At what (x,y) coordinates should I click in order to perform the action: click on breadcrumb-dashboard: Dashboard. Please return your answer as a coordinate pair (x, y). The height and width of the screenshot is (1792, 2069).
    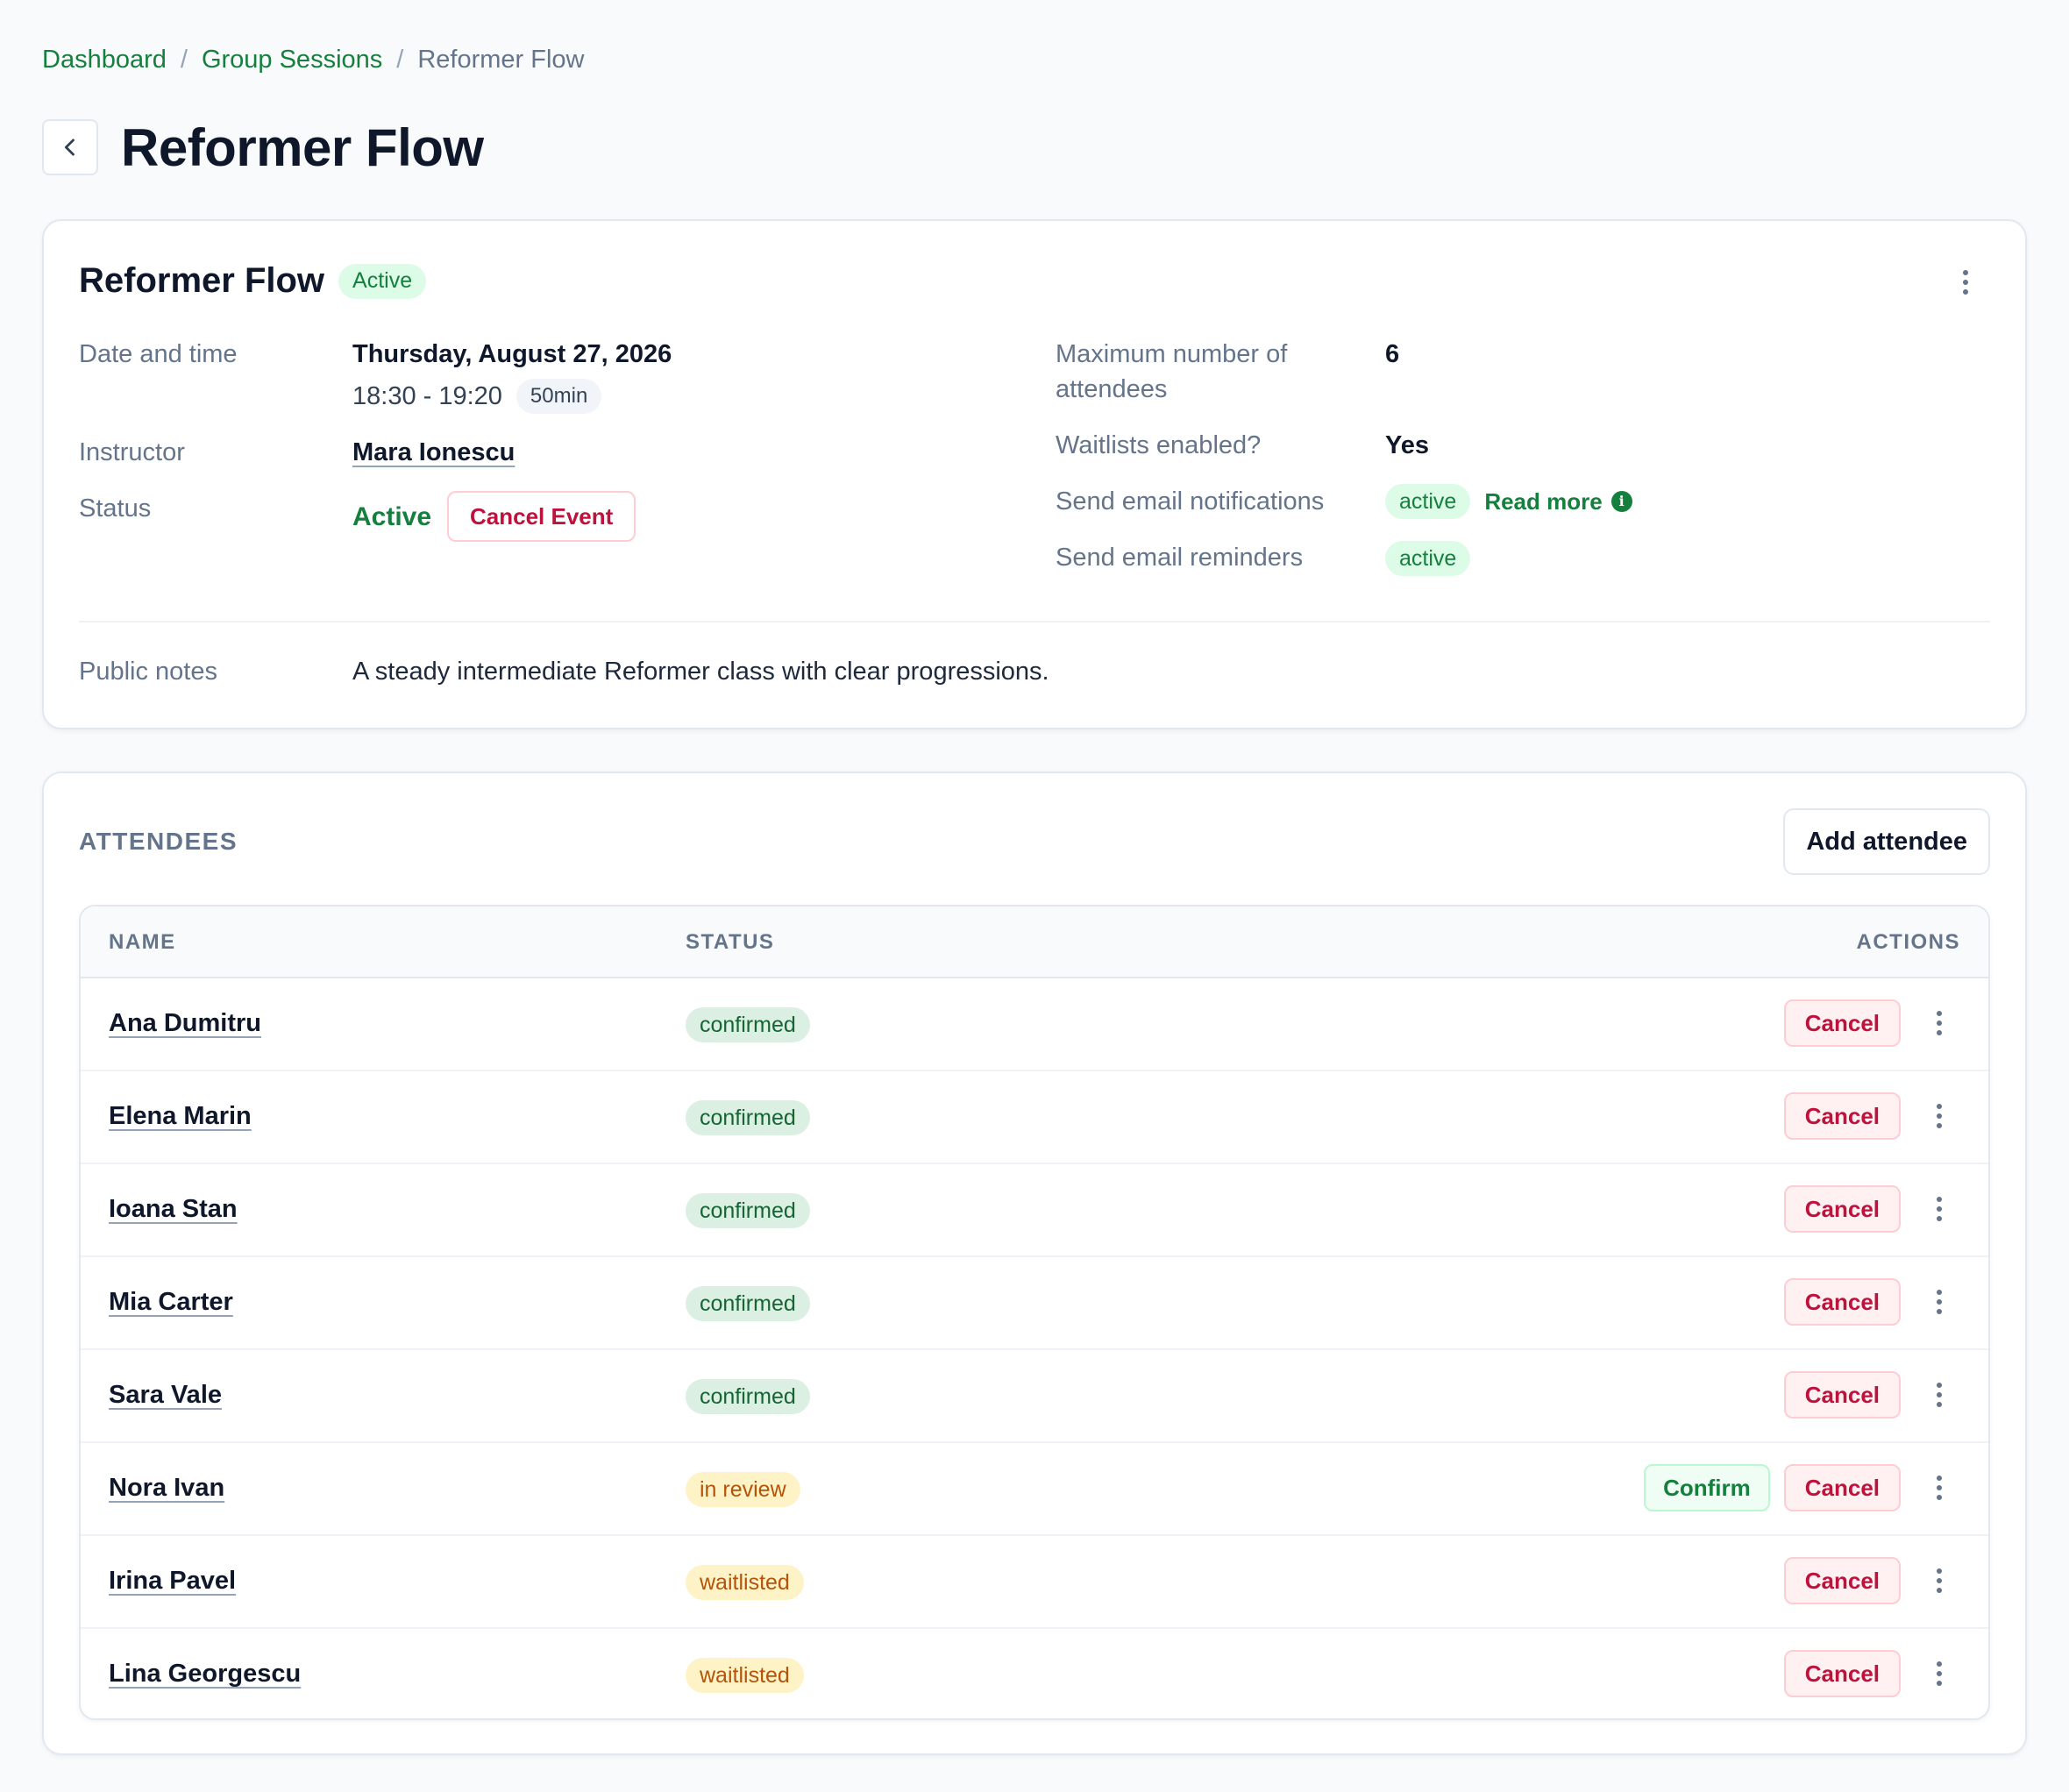
    Looking at the image, I should click on (104, 59).